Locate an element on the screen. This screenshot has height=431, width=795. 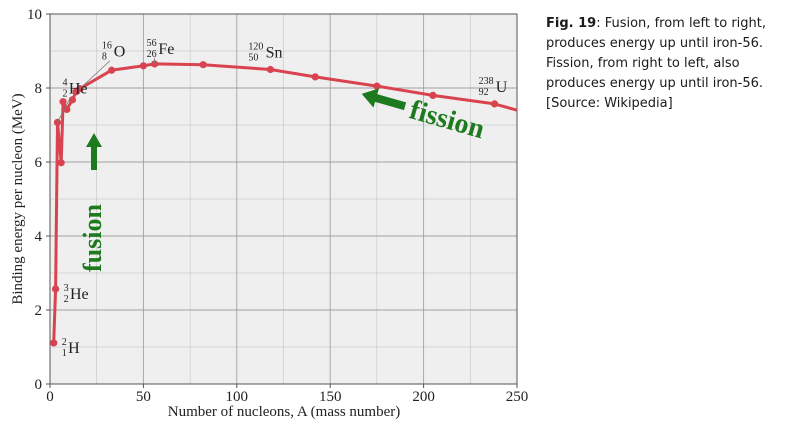
x-tick-label: 150 is located at coordinates (330, 397).